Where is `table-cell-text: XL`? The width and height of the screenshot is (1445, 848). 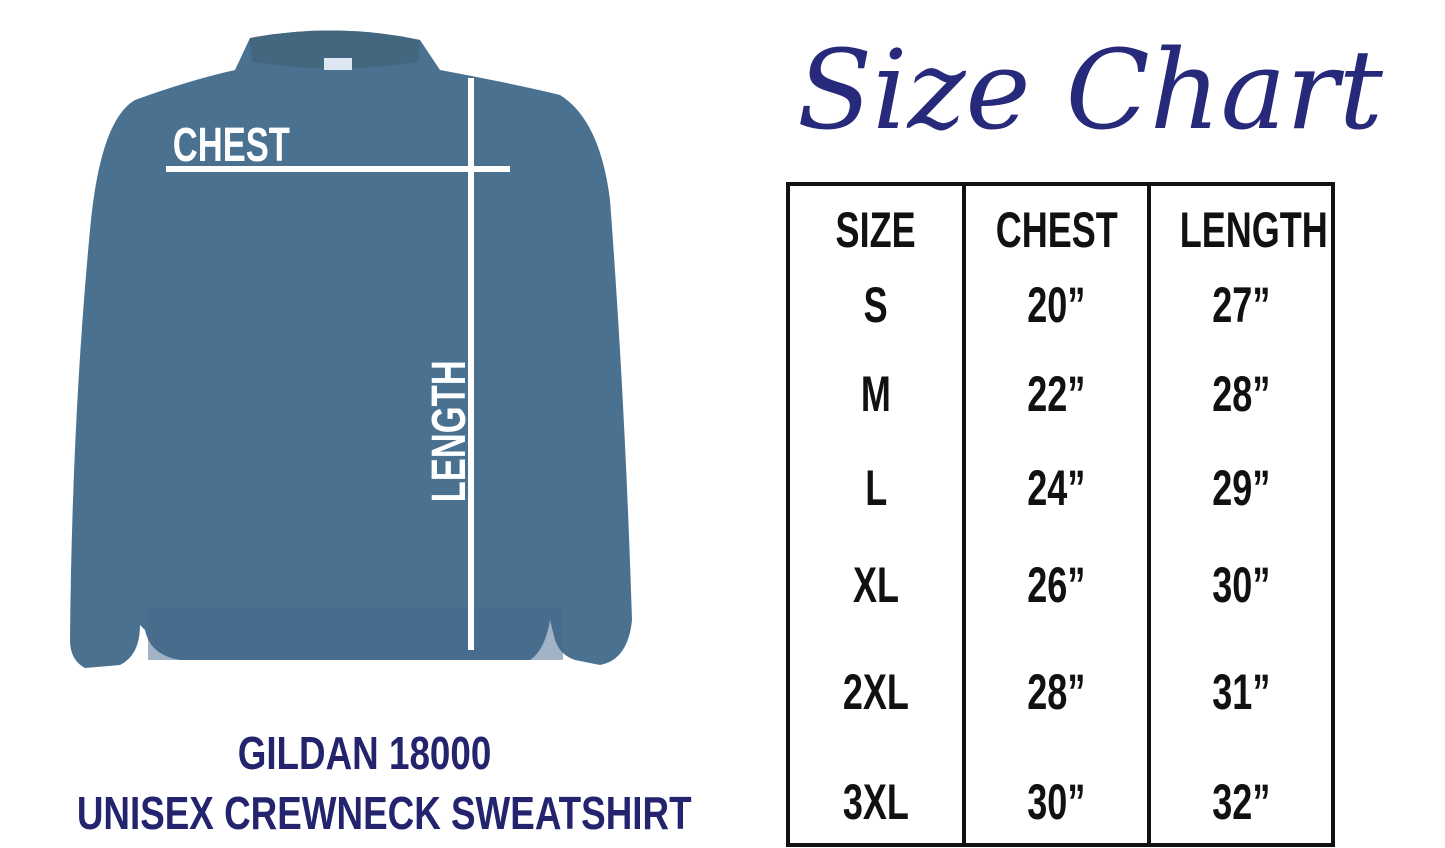
table-cell-text: XL is located at coordinates (876, 585).